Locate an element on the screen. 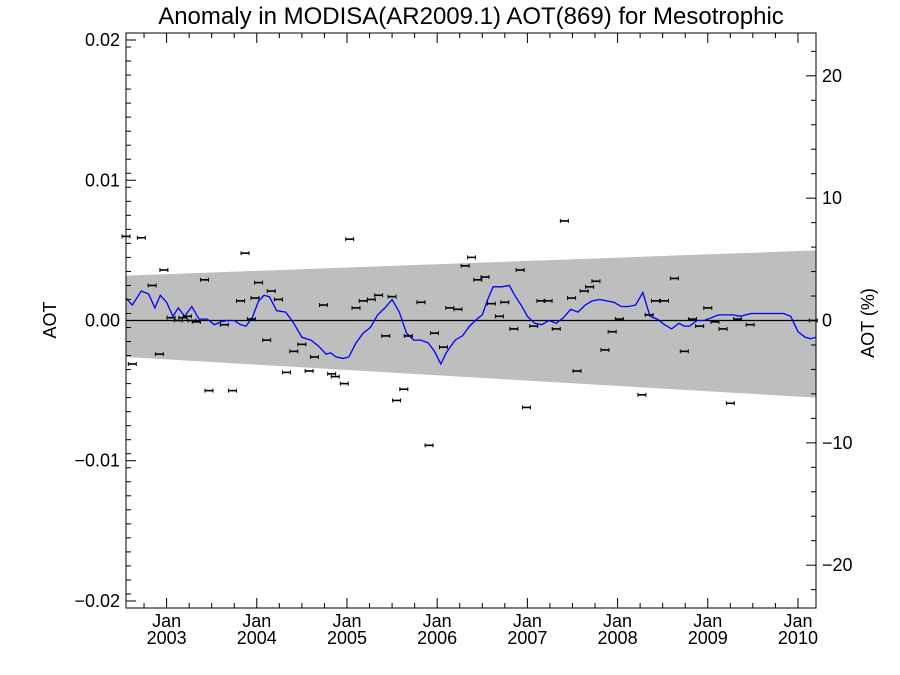  y-left-tick-label: 0.00 is located at coordinates (102, 321).